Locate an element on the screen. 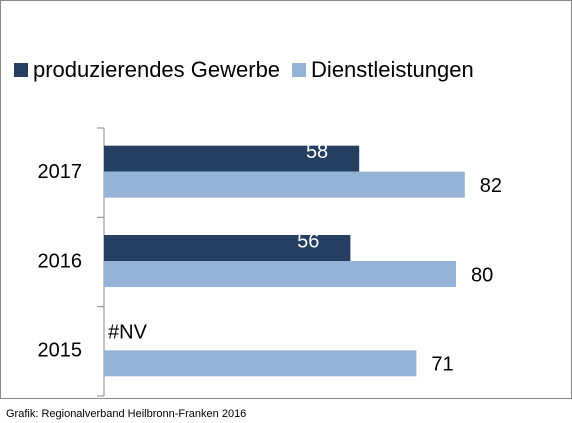 The width and height of the screenshot is (572, 423). legend-label: Dienstleistungen is located at coordinates (392, 69).